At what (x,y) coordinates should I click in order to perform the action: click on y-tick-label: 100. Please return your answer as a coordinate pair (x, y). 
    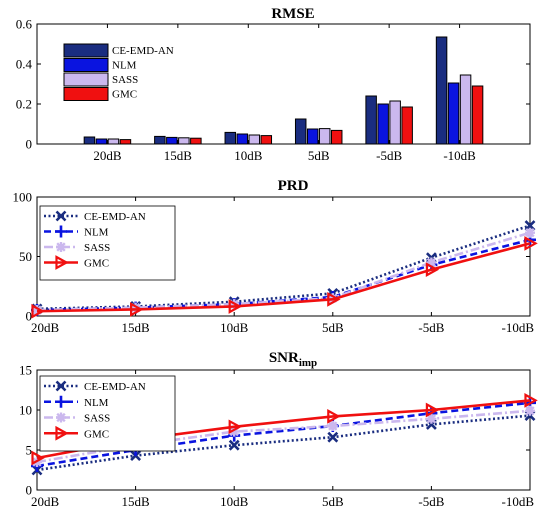
    Looking at the image, I should click on (23, 197).